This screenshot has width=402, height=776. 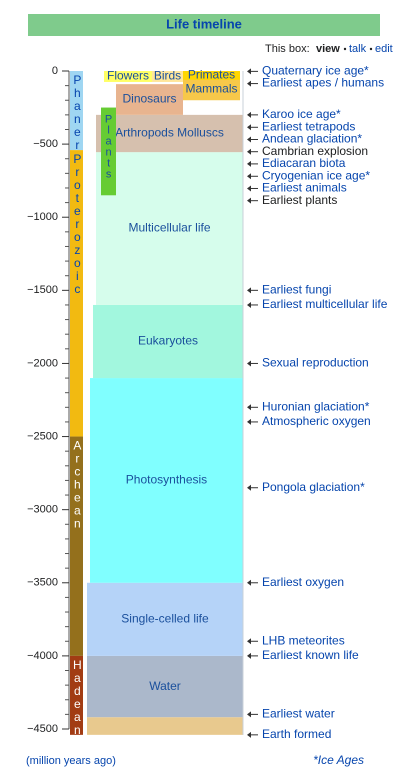 What do you see at coordinates (296, 290) in the screenshot?
I see `event-label: Earliest fungi` at bounding box center [296, 290].